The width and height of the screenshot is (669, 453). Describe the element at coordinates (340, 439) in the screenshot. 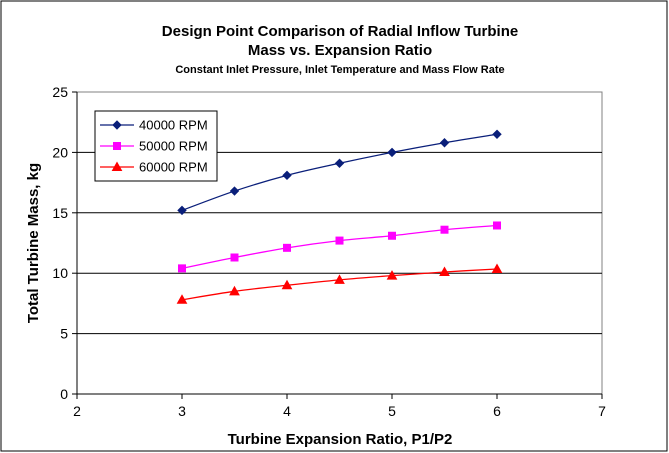

I see `x-axis-label: Turbine Expansion Ratio, P1/P2` at that location.